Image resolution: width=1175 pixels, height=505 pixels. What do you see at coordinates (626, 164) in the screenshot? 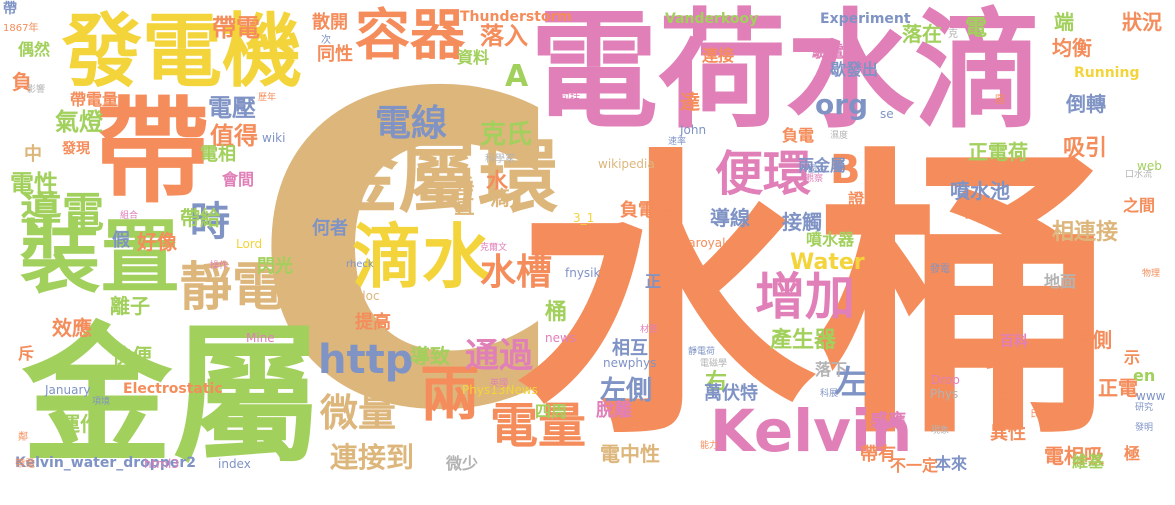
I see `cloud-word: wikipedia` at bounding box center [626, 164].